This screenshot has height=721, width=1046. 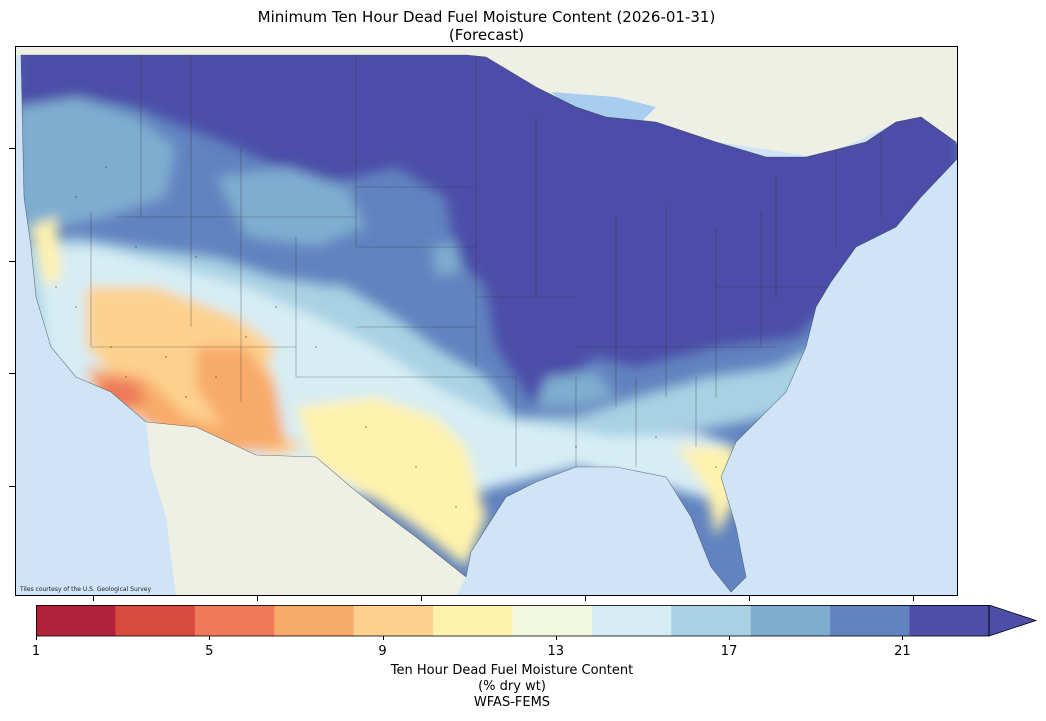 I want to click on colorbar-tick-label: 17, so click(x=729, y=651).